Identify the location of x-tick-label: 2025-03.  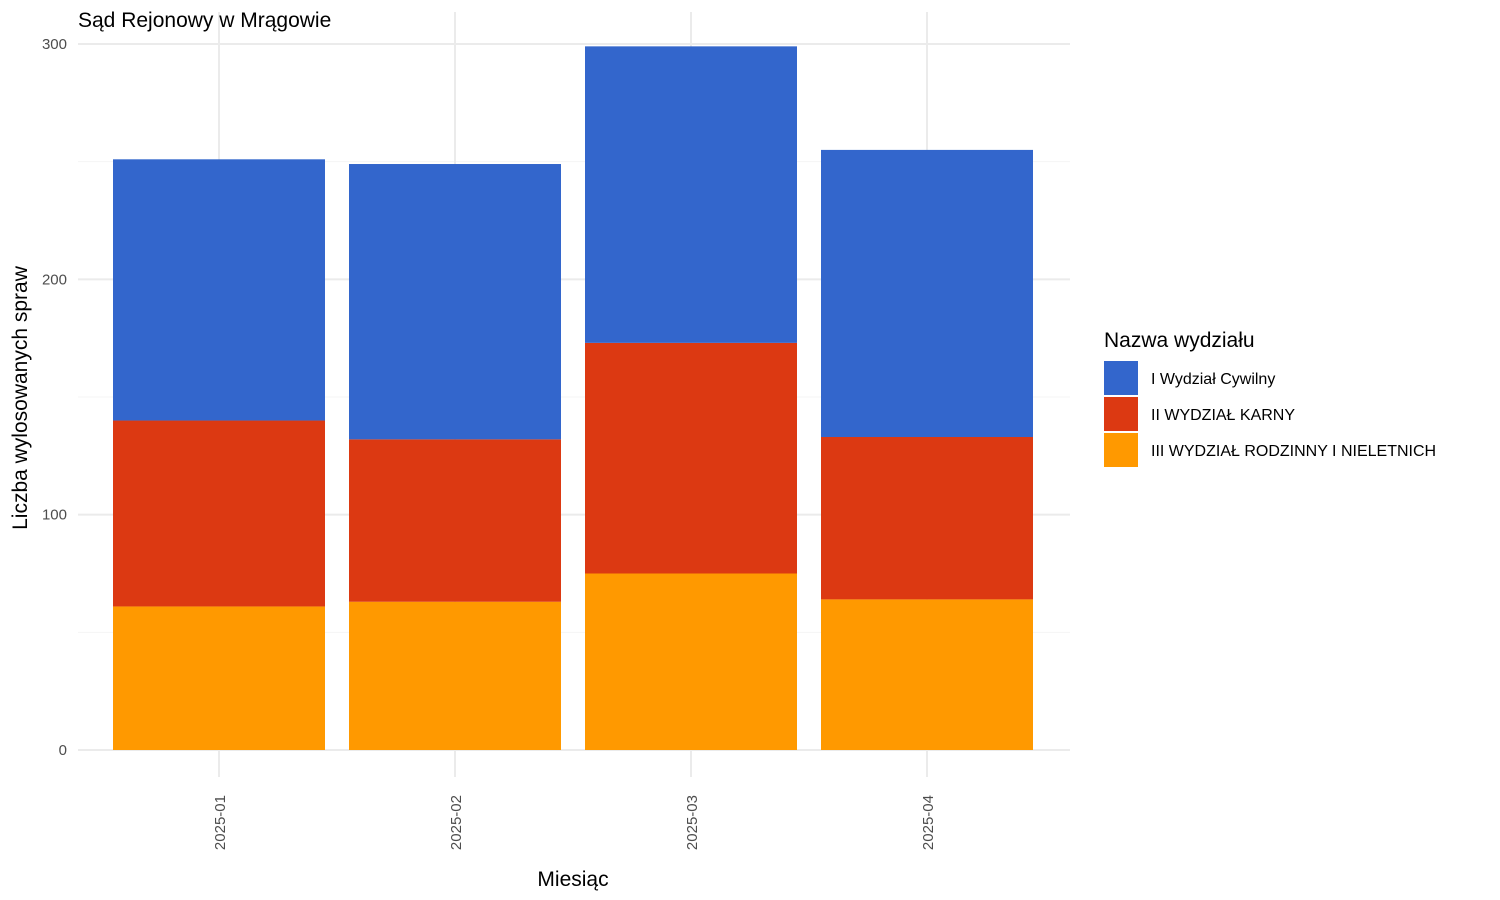
(692, 822).